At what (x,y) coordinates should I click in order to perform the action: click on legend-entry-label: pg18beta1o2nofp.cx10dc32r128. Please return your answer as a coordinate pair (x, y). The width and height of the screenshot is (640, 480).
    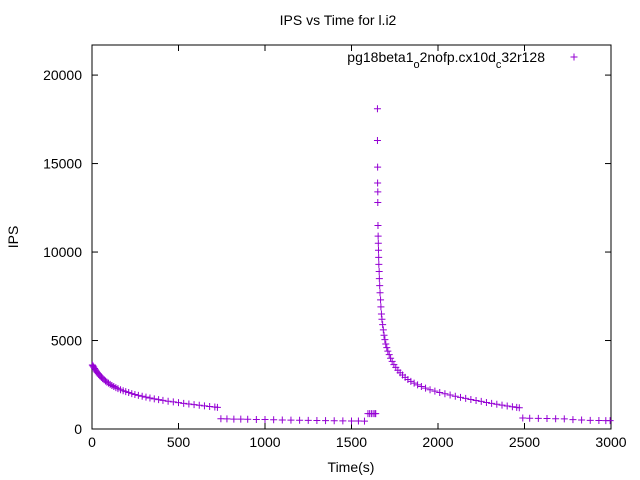
    Looking at the image, I should click on (446, 60).